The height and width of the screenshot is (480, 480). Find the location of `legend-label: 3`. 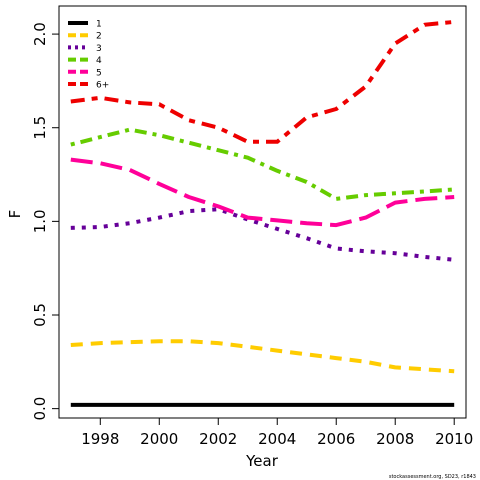

legend-label: 3 is located at coordinates (99, 49).